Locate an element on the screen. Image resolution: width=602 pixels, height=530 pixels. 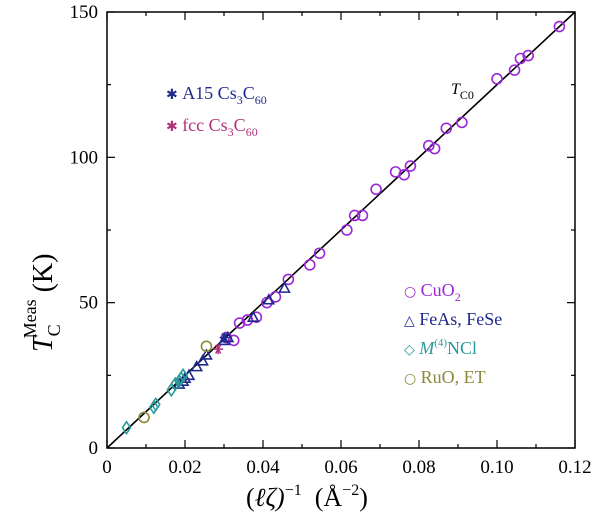
y-tick-label: 150 is located at coordinates (84, 12).